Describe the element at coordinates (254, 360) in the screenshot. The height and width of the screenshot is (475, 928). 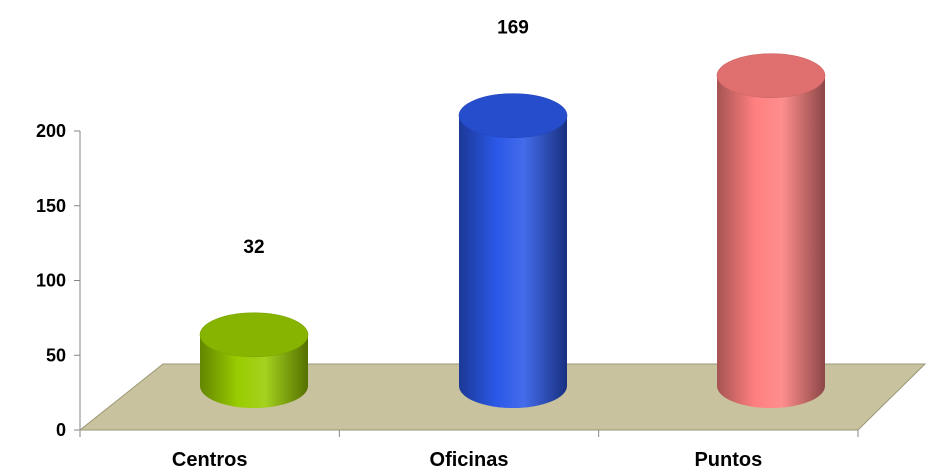
I see `bar-centros` at that location.